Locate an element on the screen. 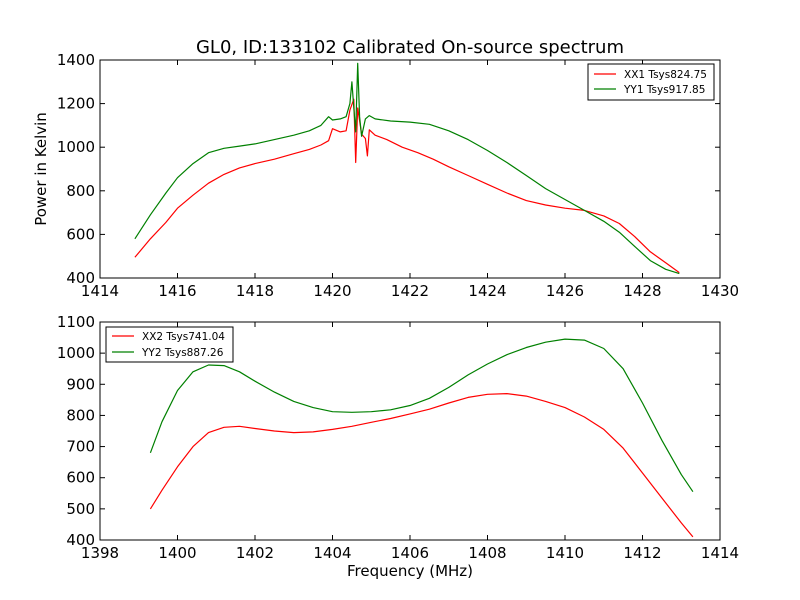 This screenshot has height=600, width=800. top-x-tick-label: 1424 is located at coordinates (487, 291).